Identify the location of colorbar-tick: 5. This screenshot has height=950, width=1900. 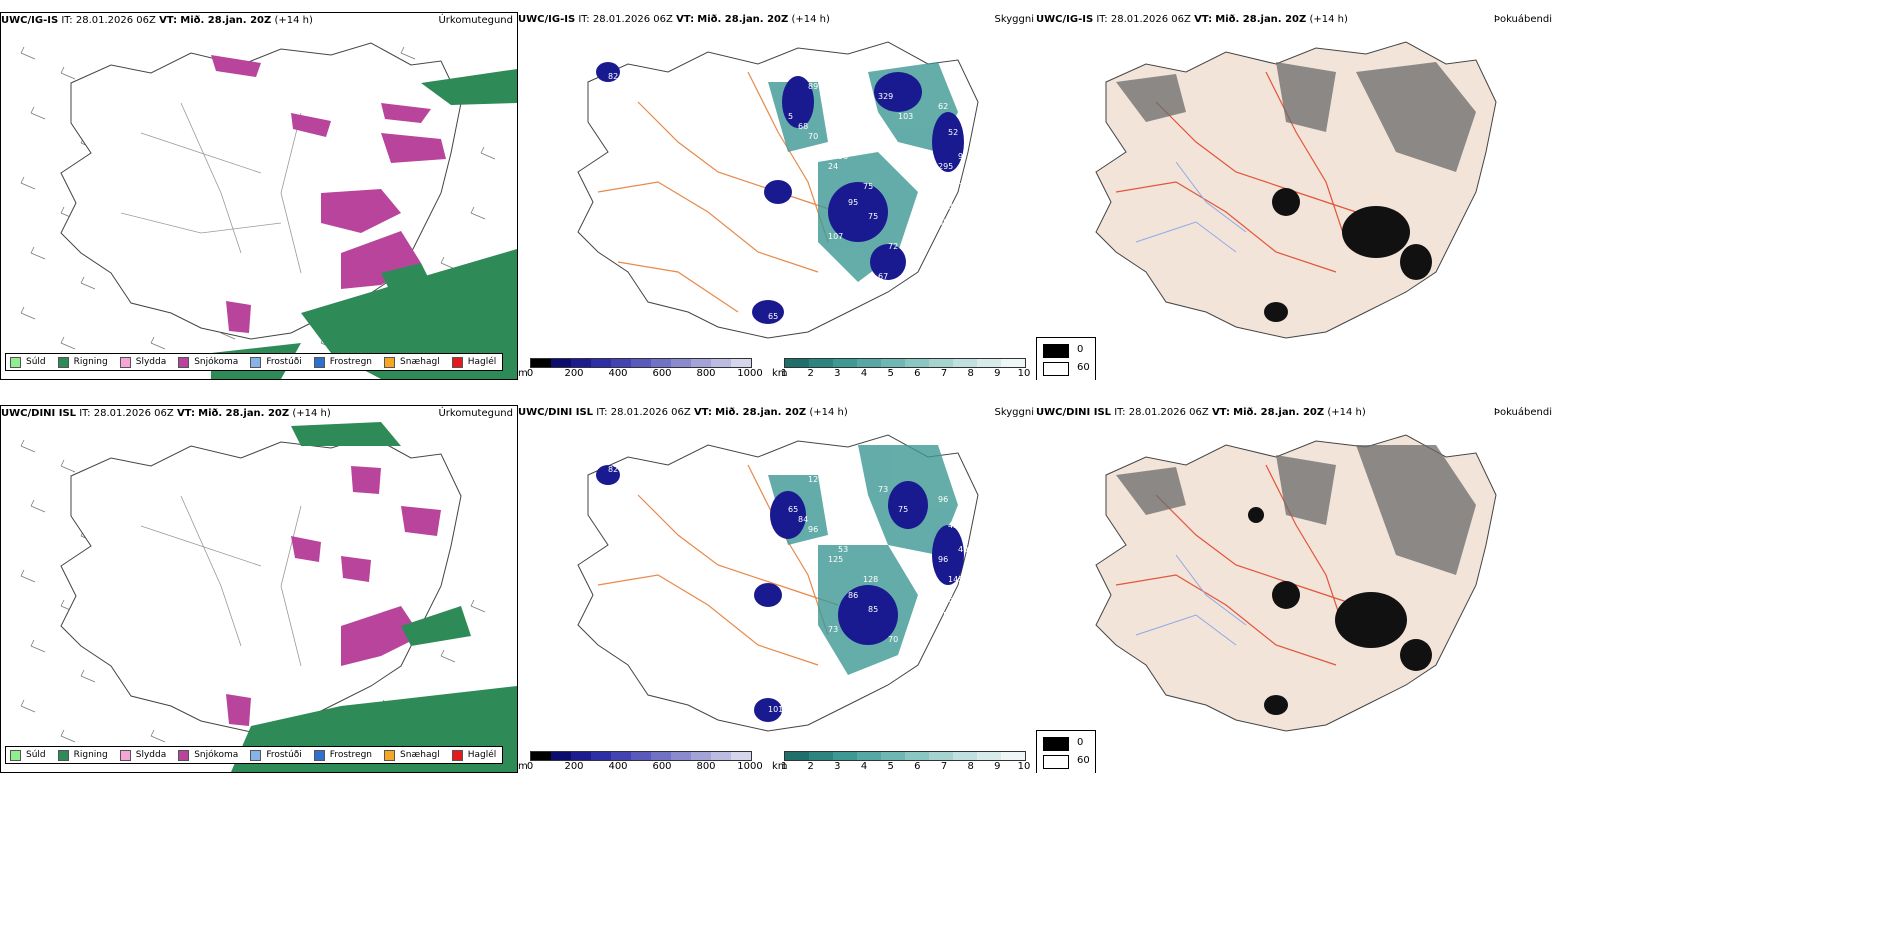
(890, 373).